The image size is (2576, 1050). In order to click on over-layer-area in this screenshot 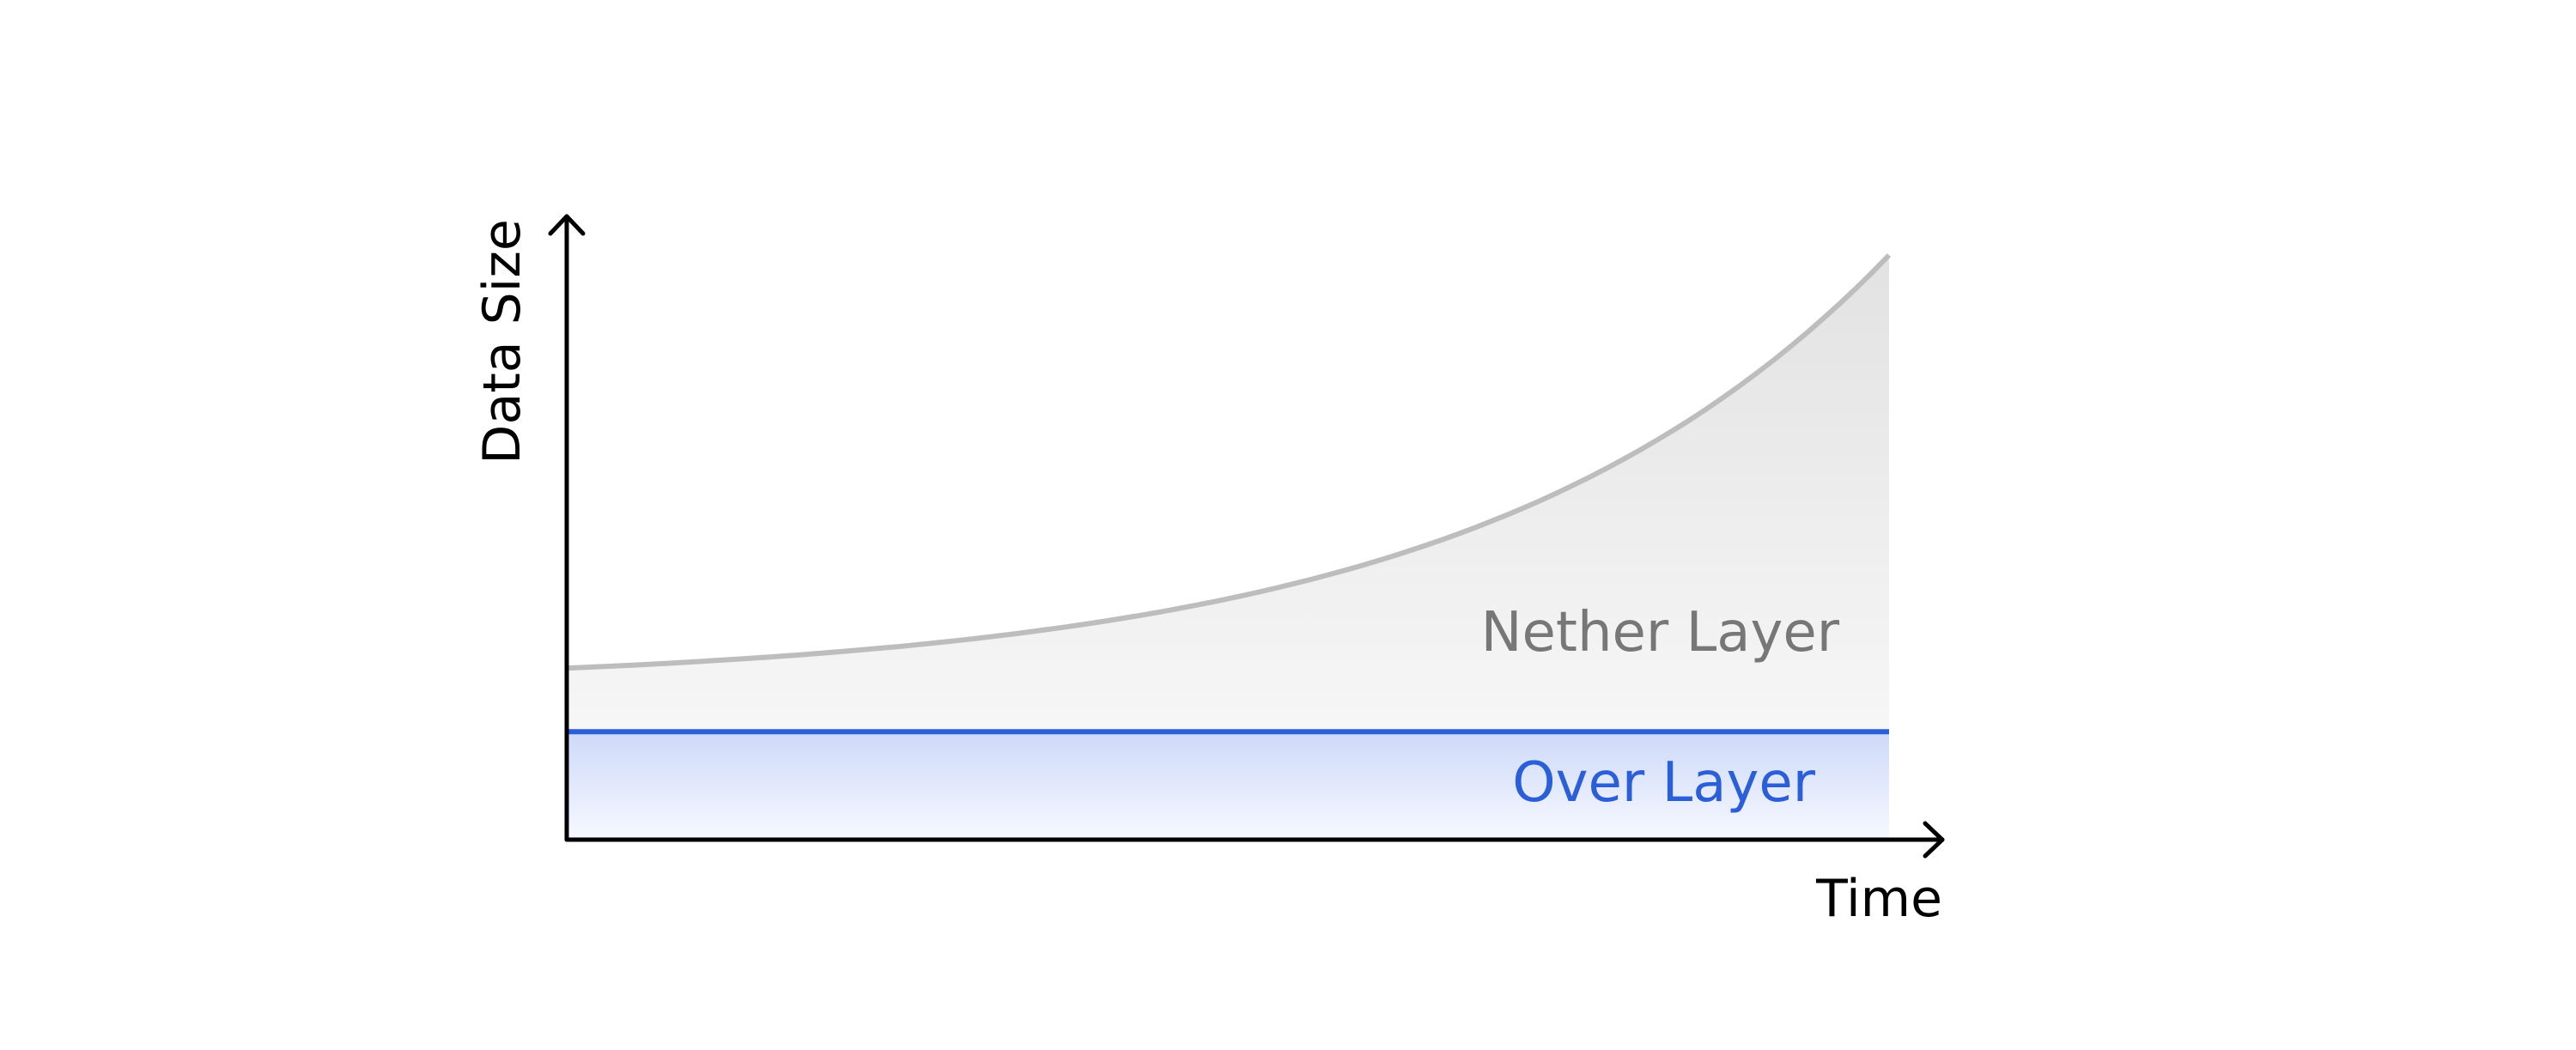, I will do `click(1228, 785)`.